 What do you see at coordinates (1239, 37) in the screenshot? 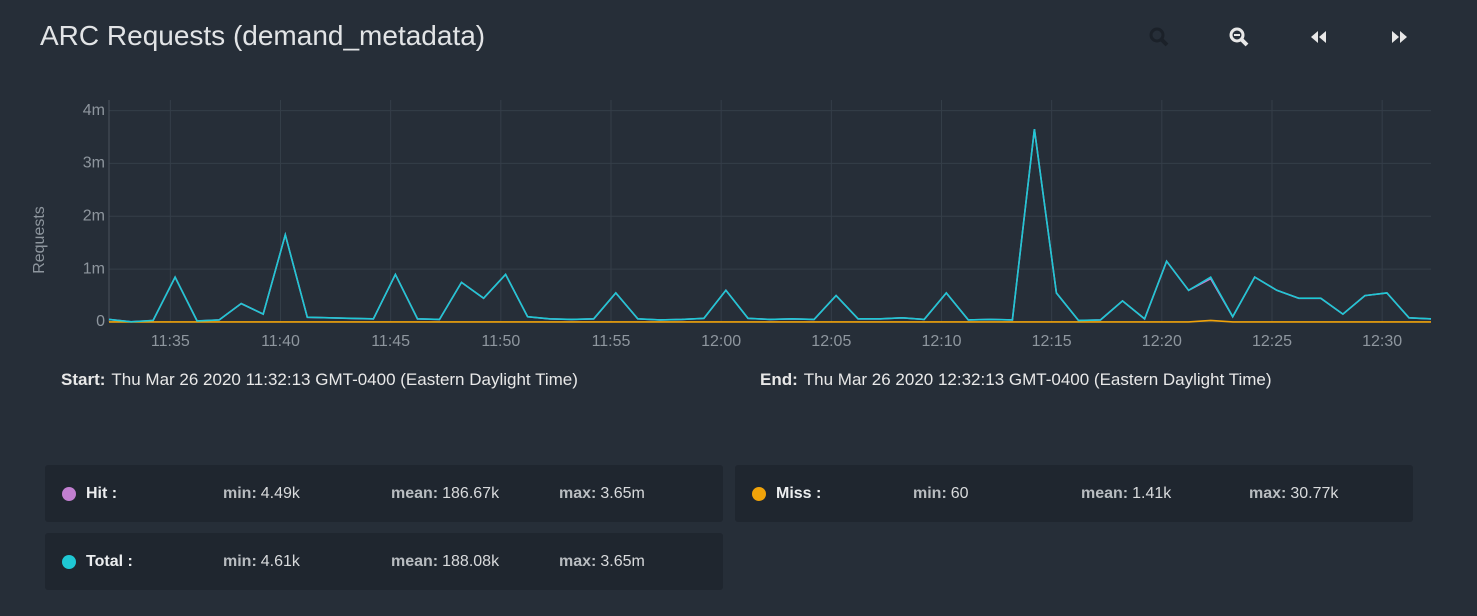
I see `zoom-out-button` at bounding box center [1239, 37].